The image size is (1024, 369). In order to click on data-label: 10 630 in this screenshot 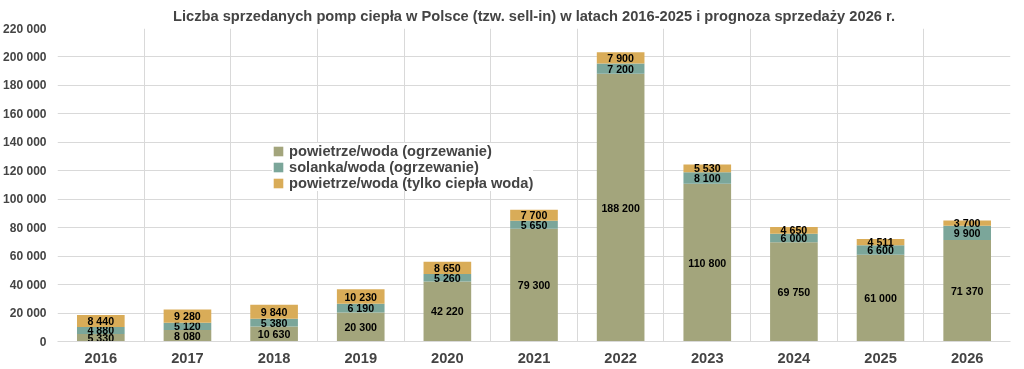, I will do `click(274, 333)`.